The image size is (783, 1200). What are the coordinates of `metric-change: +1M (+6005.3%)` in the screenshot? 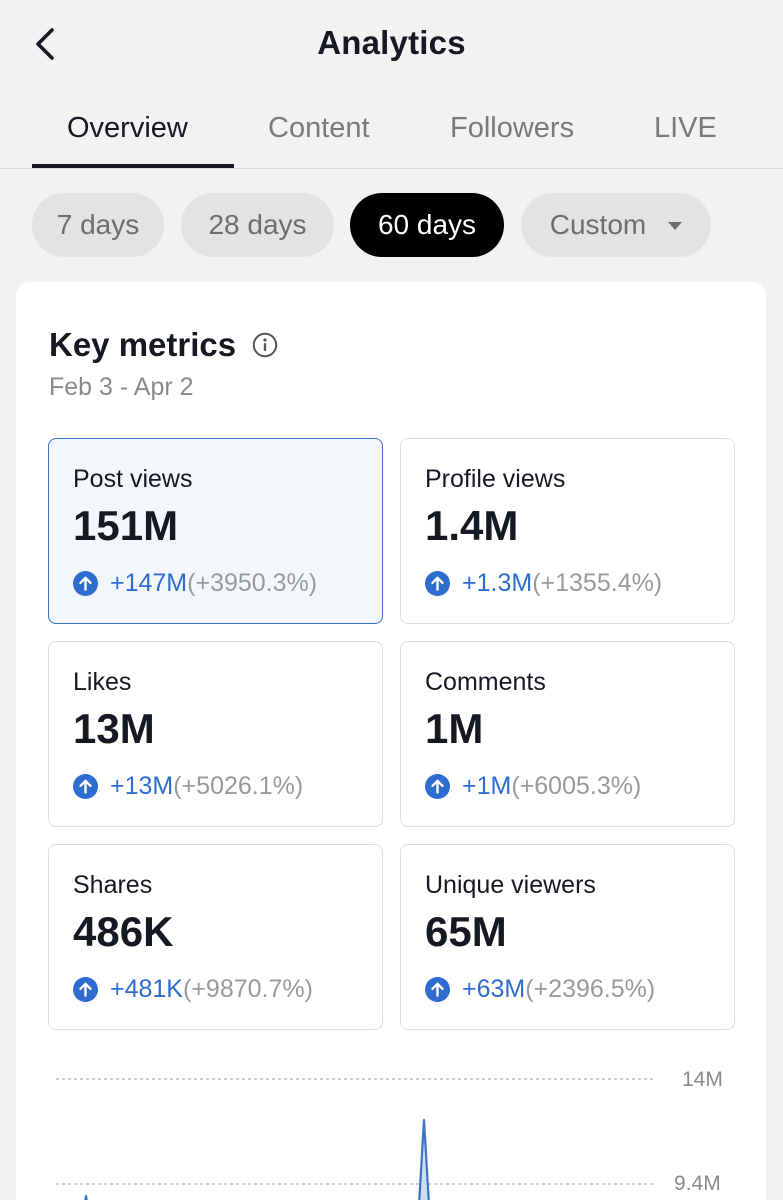 It's located at (533, 786).